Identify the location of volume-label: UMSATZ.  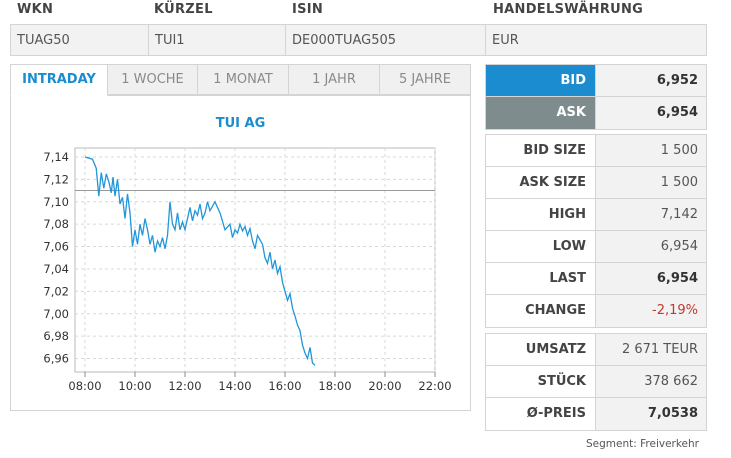
(541, 349).